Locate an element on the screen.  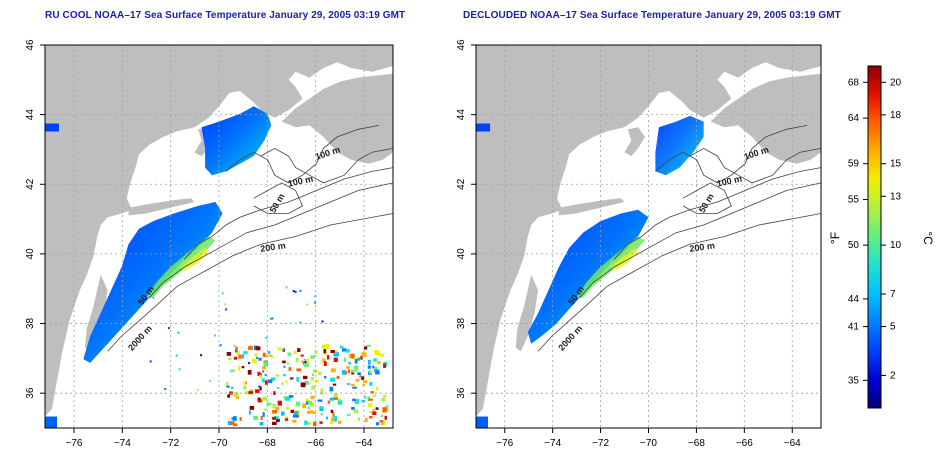
colorbar-c-tick-label: 7 is located at coordinates (893, 294).